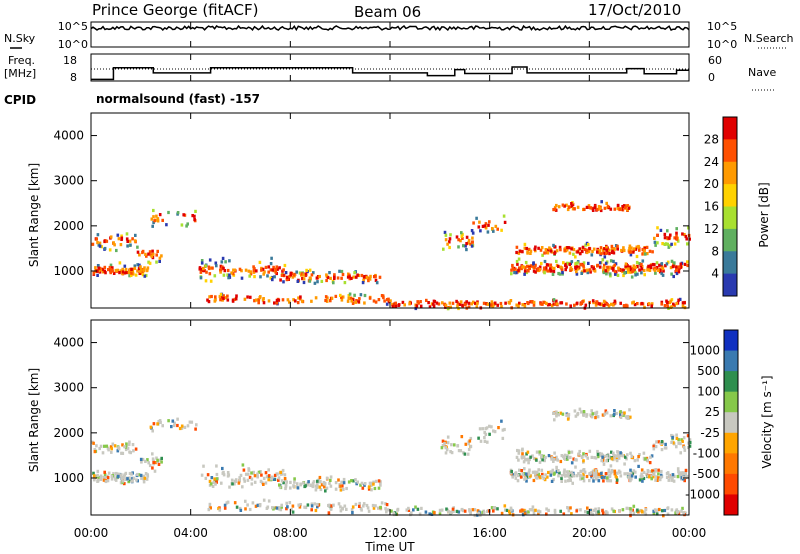 The image size is (800, 554). What do you see at coordinates (711, 139) in the screenshot?
I see `power-colorbar-tick: 28` at bounding box center [711, 139].